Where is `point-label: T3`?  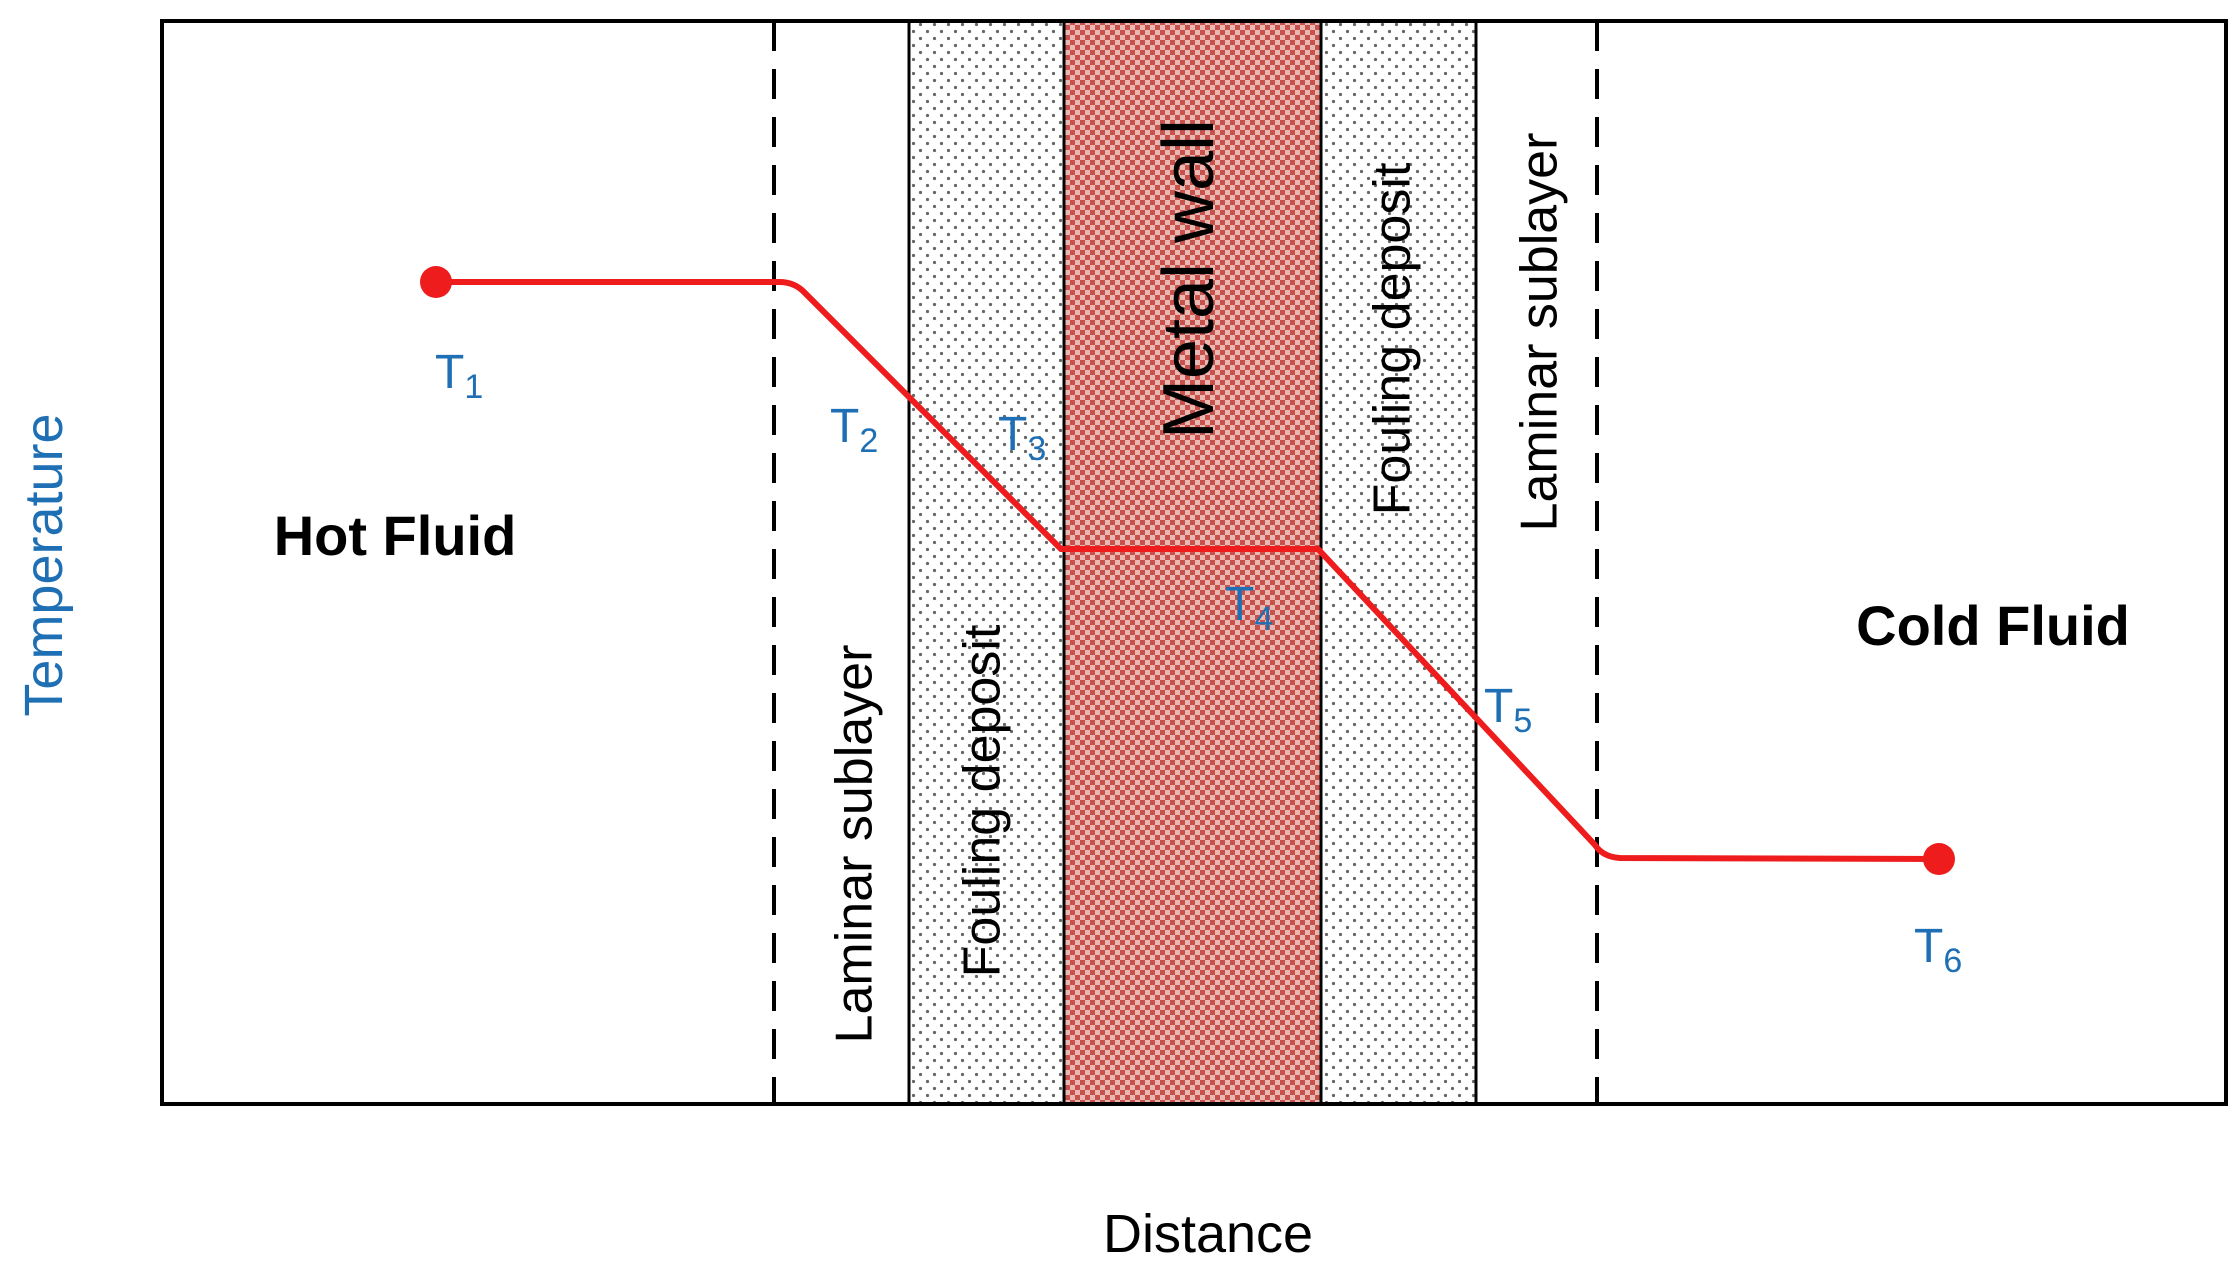
point-label: T3 is located at coordinates (1022, 438).